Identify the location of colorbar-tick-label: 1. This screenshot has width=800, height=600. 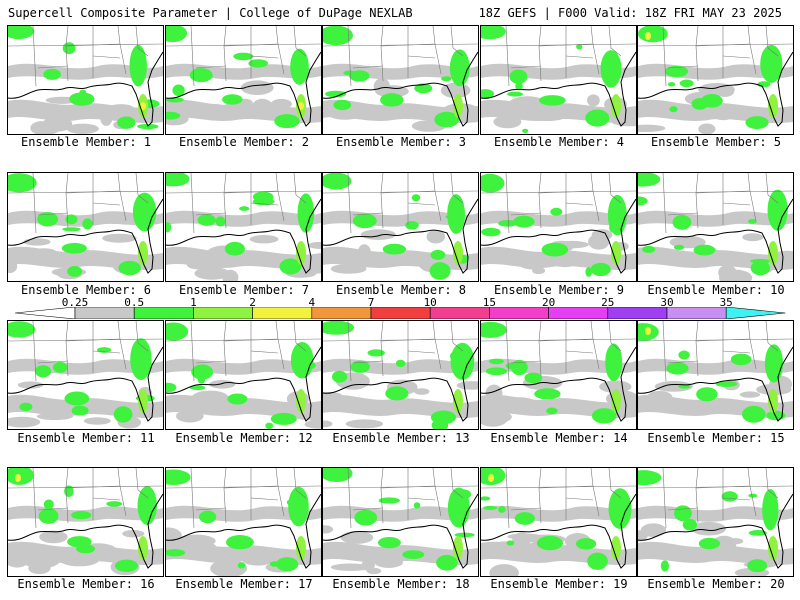
(193, 302).